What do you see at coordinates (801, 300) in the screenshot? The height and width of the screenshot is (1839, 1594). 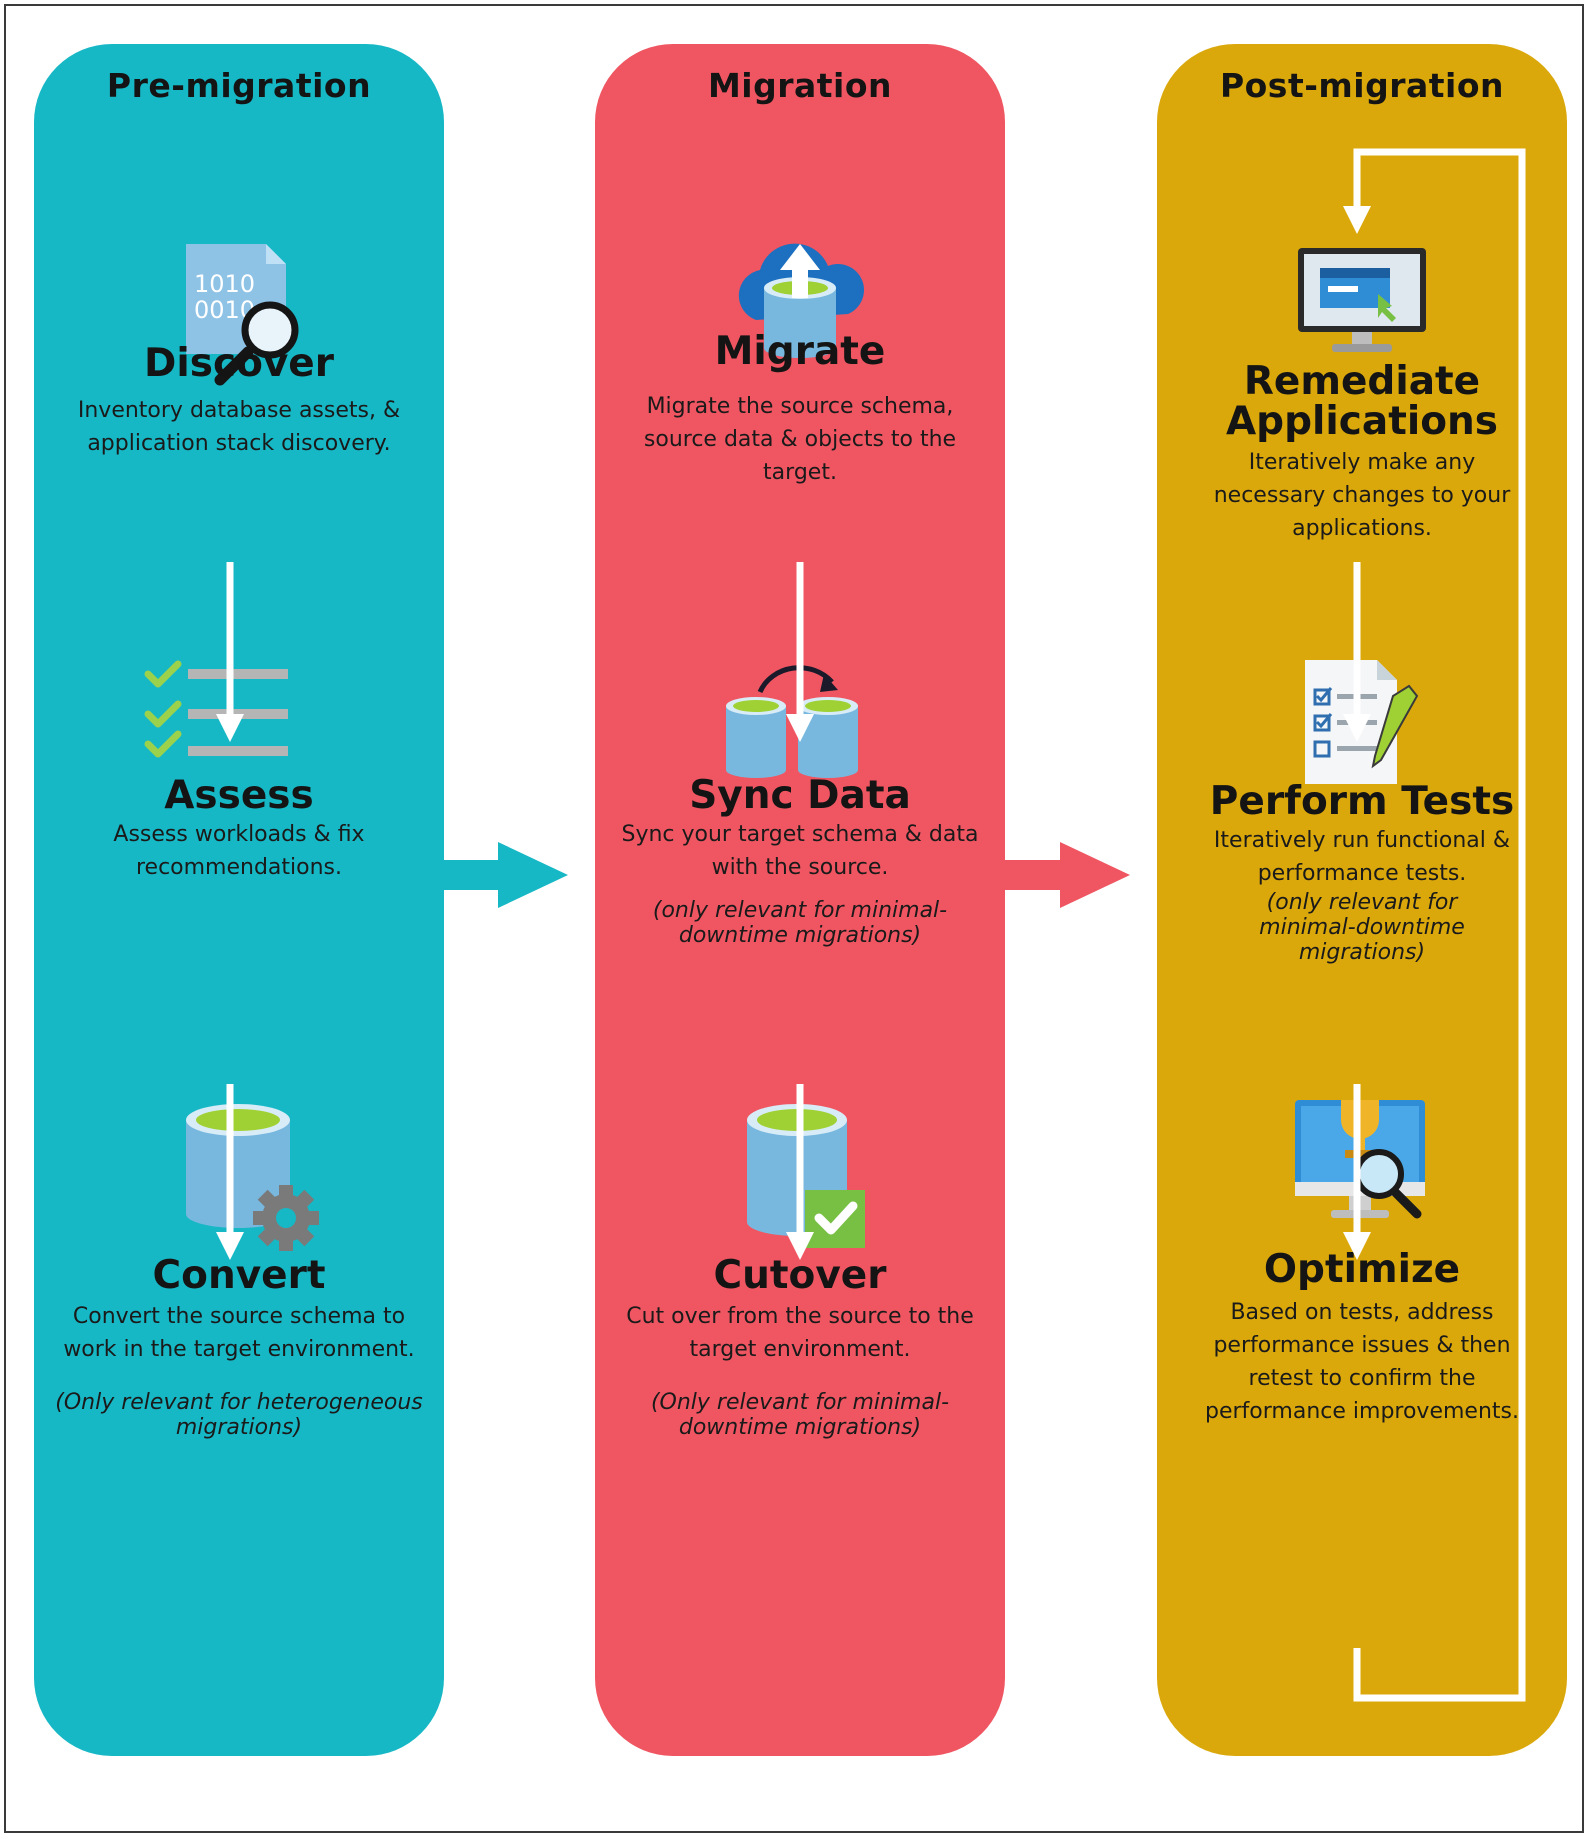 I see `cloud-upload-database-icon` at bounding box center [801, 300].